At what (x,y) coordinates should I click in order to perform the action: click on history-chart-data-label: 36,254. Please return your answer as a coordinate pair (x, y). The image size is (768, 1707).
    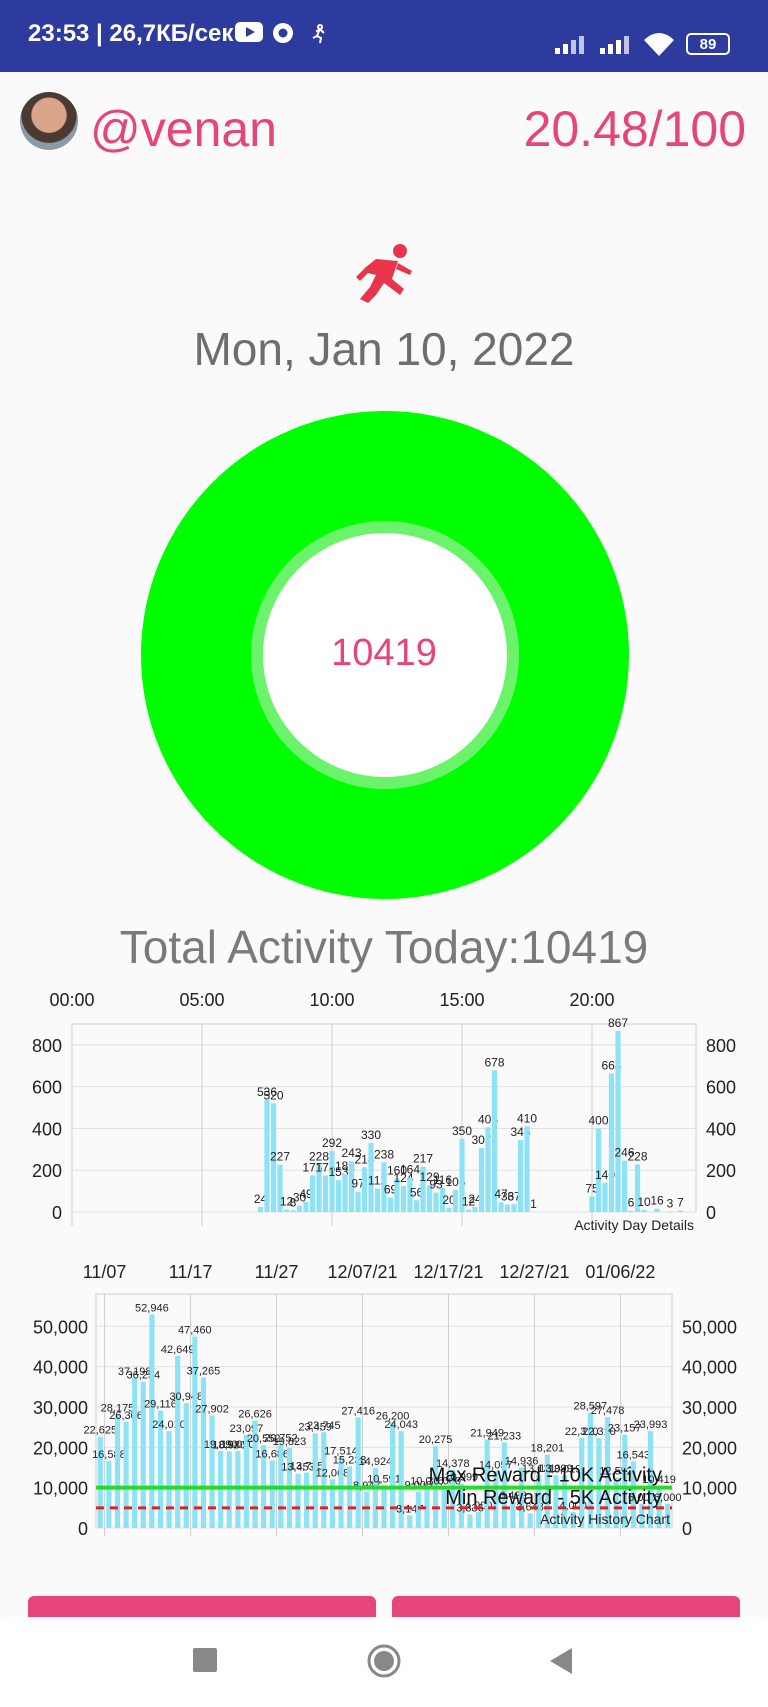
    Looking at the image, I should click on (143, 1376).